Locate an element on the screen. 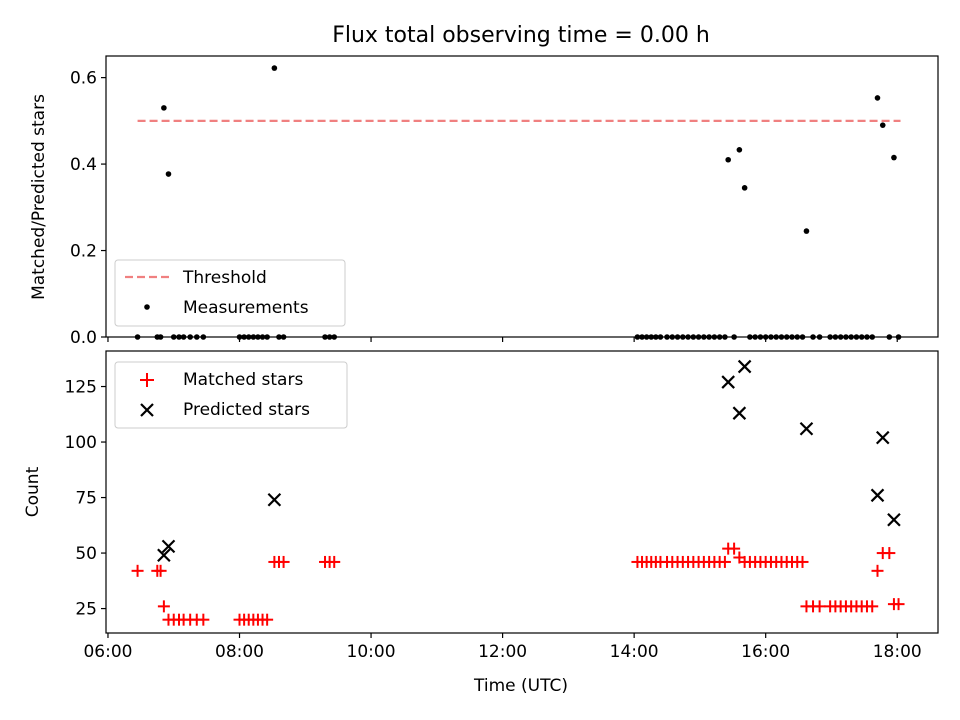 This screenshot has height=720, width=960. ratio-y-tick-label: 0.2 is located at coordinates (83, 252).